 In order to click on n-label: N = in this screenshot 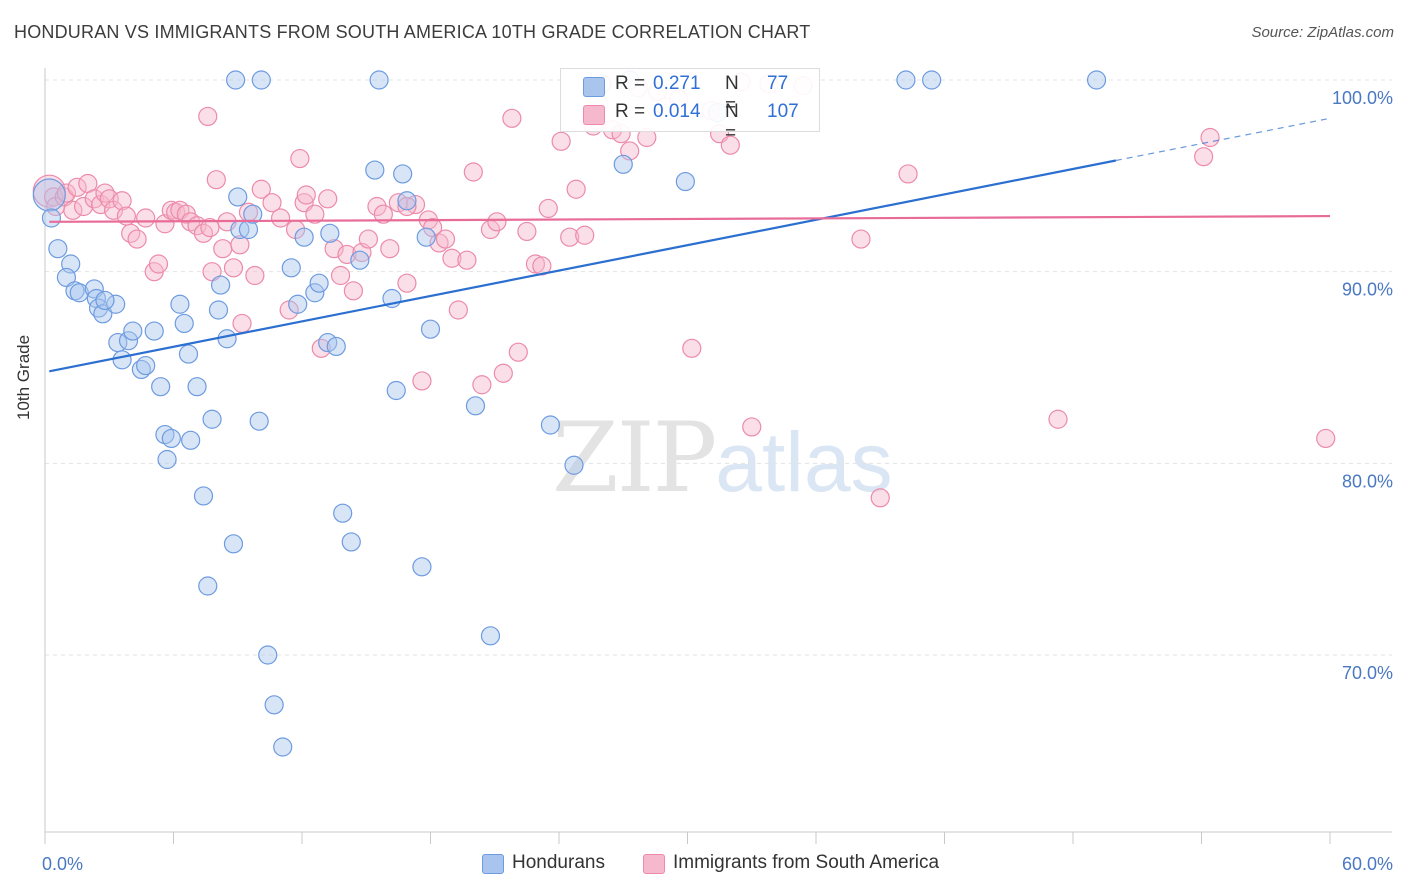, I will do `click(732, 122)`.